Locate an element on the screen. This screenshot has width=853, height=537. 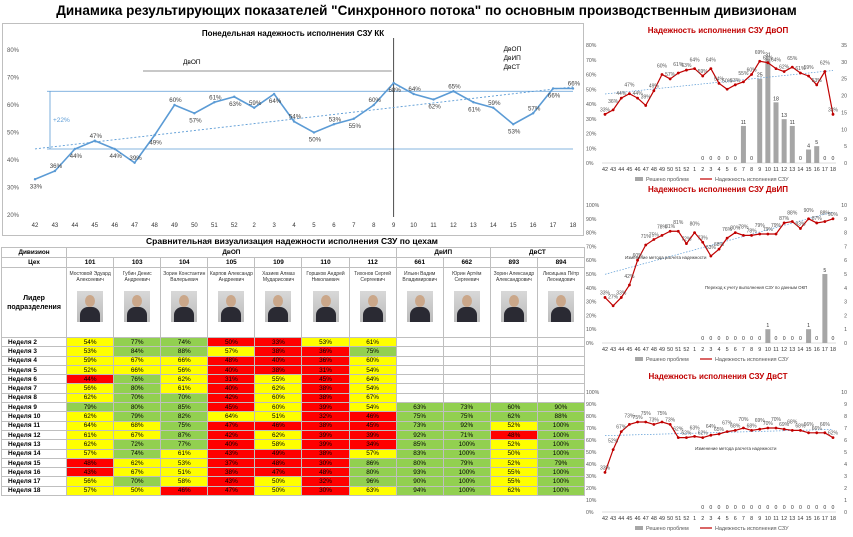
legend-bar-swatch is located at coordinates (639, 359).